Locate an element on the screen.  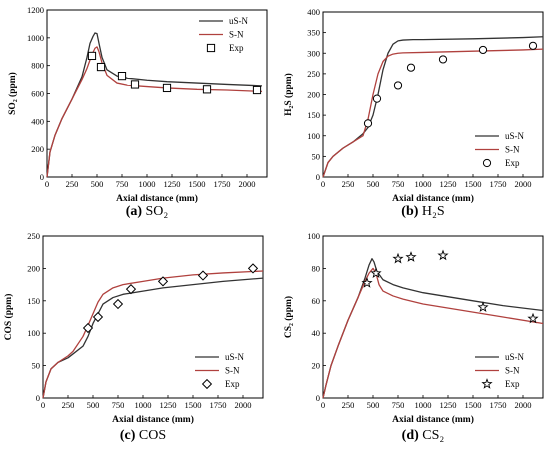
caption-text: COS is located at coordinates (150, 435).